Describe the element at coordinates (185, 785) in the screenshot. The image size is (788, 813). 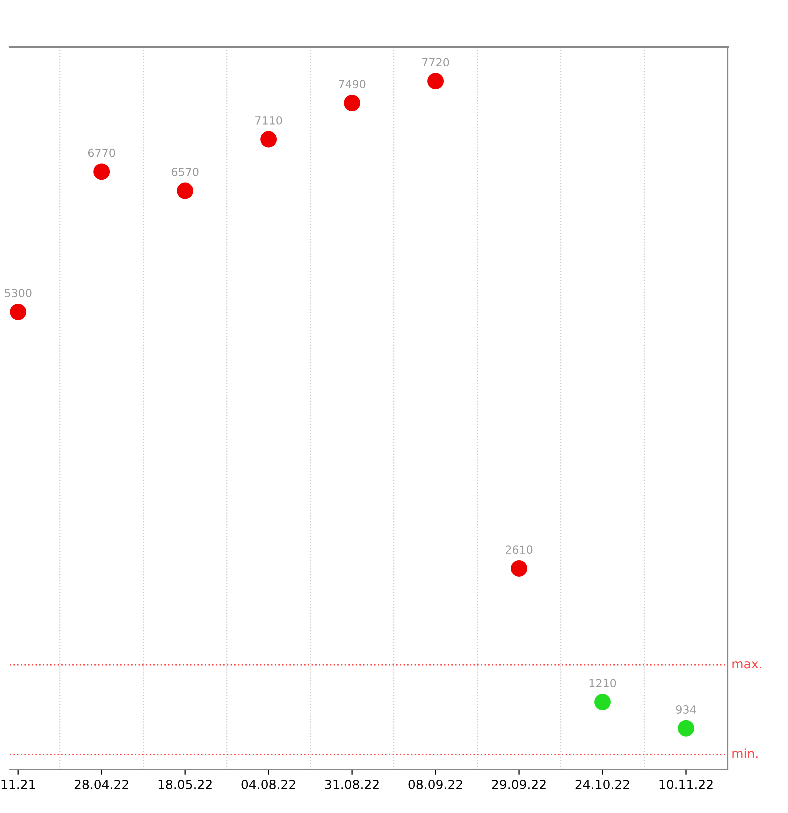
I see `x-tick-label: 18.05.22` at that location.